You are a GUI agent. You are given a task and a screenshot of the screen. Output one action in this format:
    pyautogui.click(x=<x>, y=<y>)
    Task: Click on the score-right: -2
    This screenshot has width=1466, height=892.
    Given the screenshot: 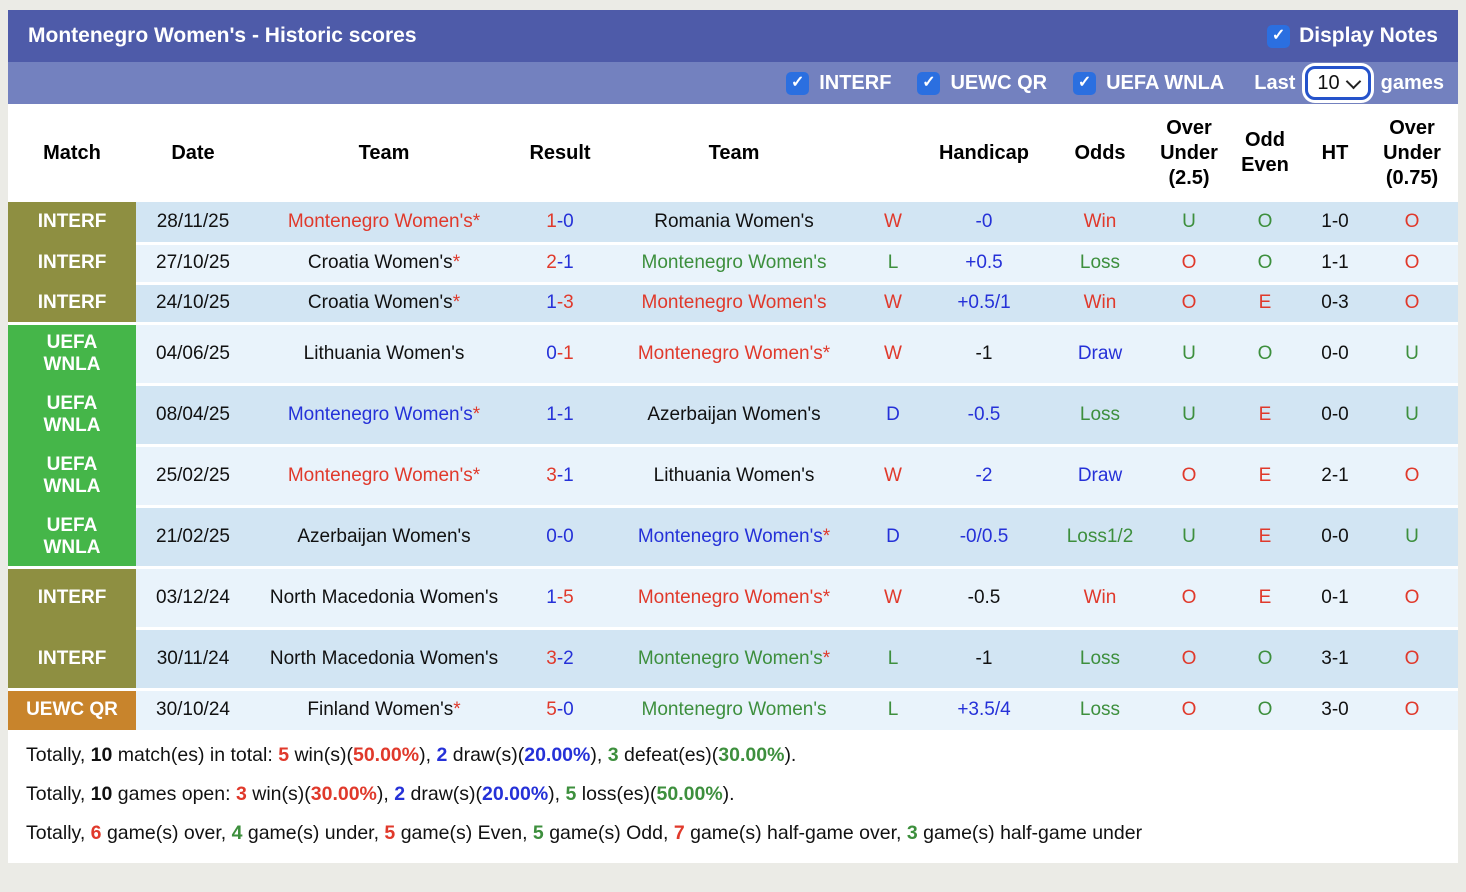 What is the action you would take?
    pyautogui.click(x=565, y=658)
    